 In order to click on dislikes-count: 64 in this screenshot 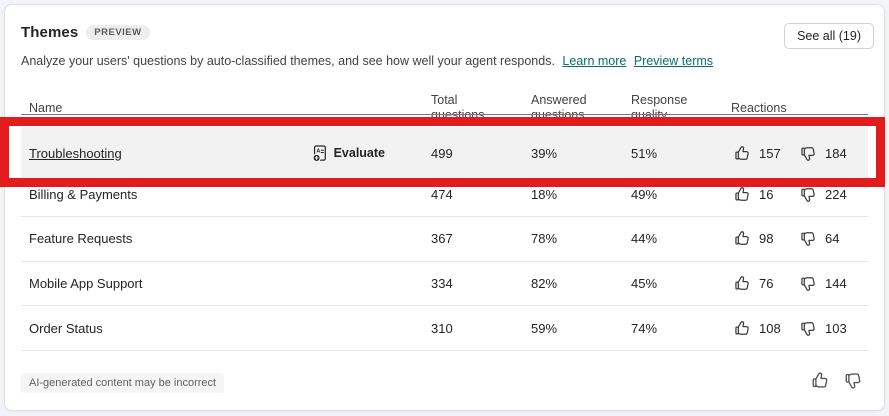, I will do `click(832, 239)`.